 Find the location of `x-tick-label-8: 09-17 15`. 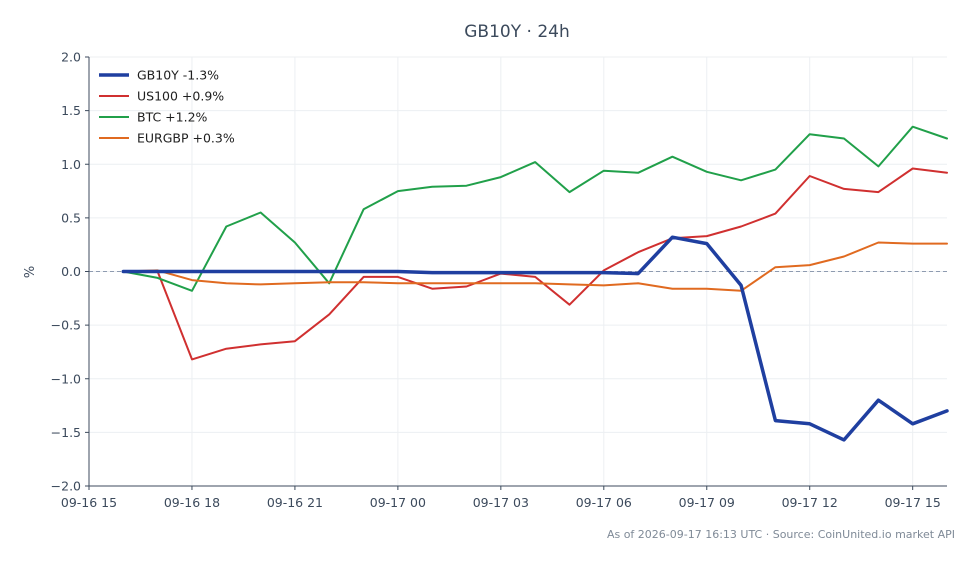

x-tick-label-8: 09-17 15 is located at coordinates (913, 502).